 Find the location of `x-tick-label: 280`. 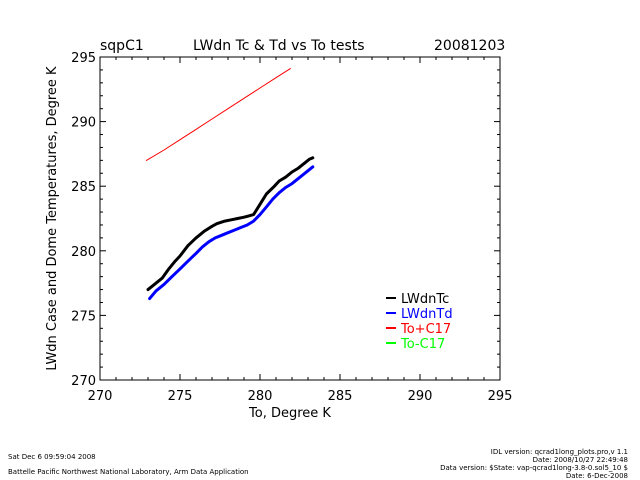

x-tick-label: 280 is located at coordinates (260, 396).